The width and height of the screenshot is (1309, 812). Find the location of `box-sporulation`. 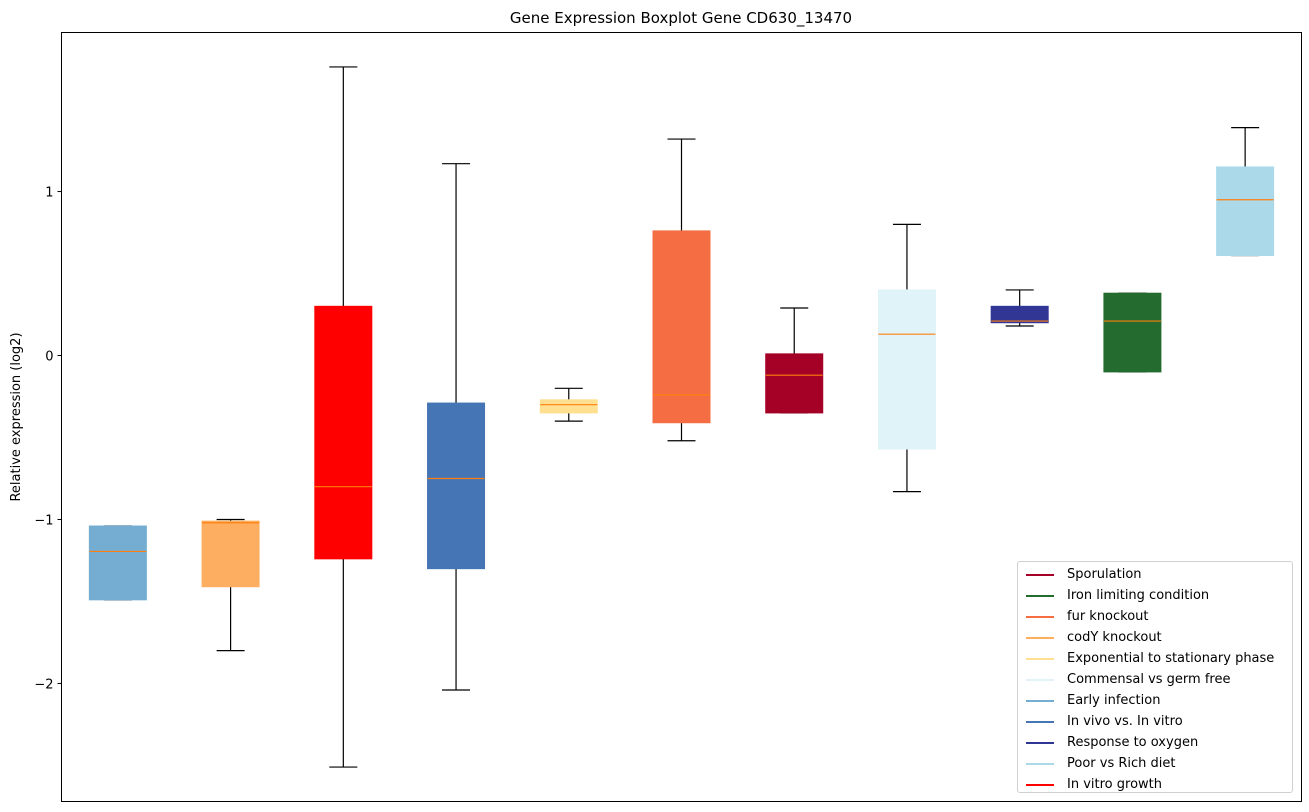

box-sporulation is located at coordinates (794, 360).